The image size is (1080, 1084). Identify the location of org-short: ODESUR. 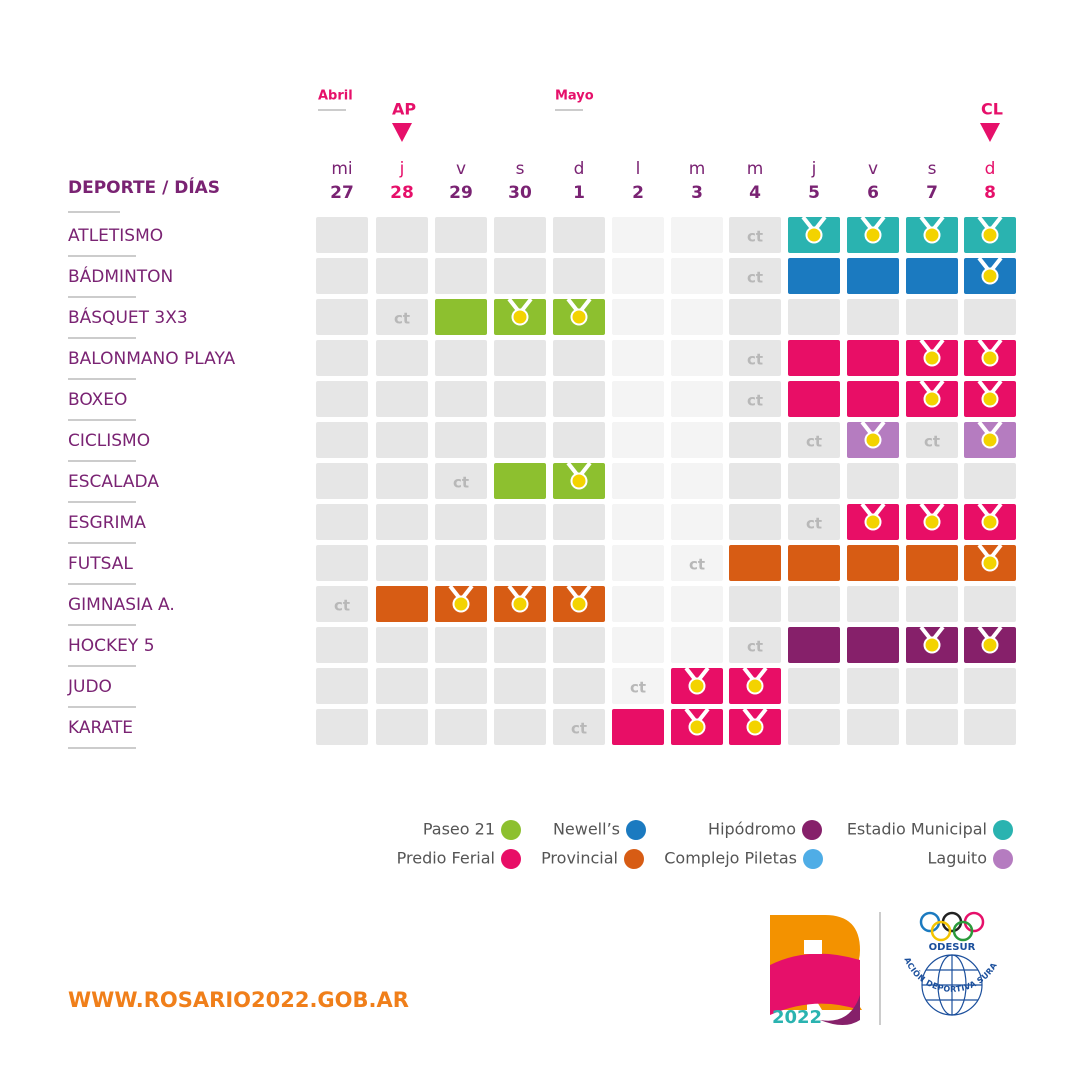
(952, 947).